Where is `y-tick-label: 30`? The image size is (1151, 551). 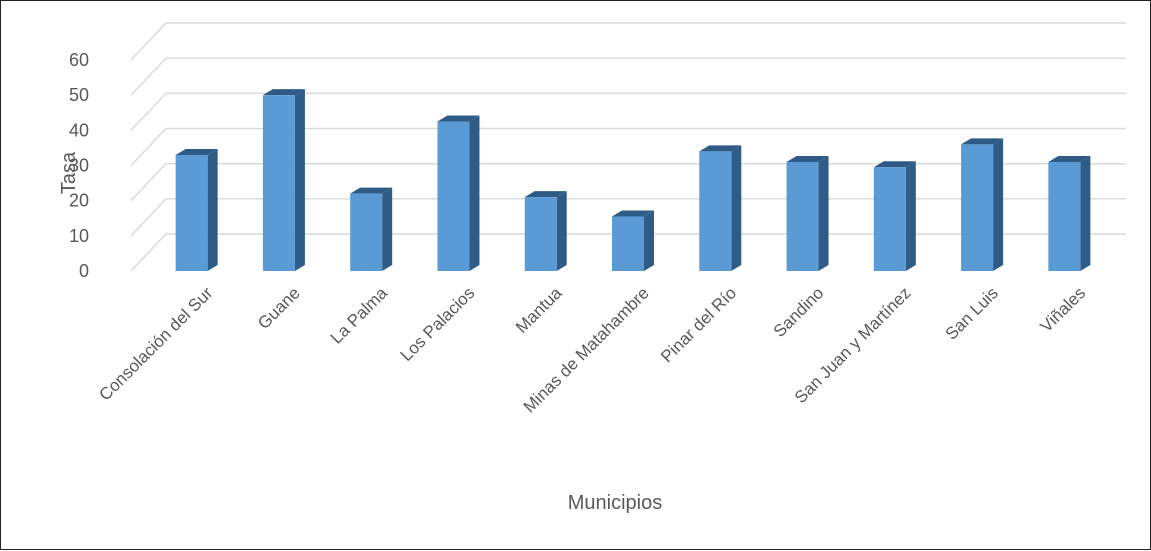 y-tick-label: 30 is located at coordinates (79, 166).